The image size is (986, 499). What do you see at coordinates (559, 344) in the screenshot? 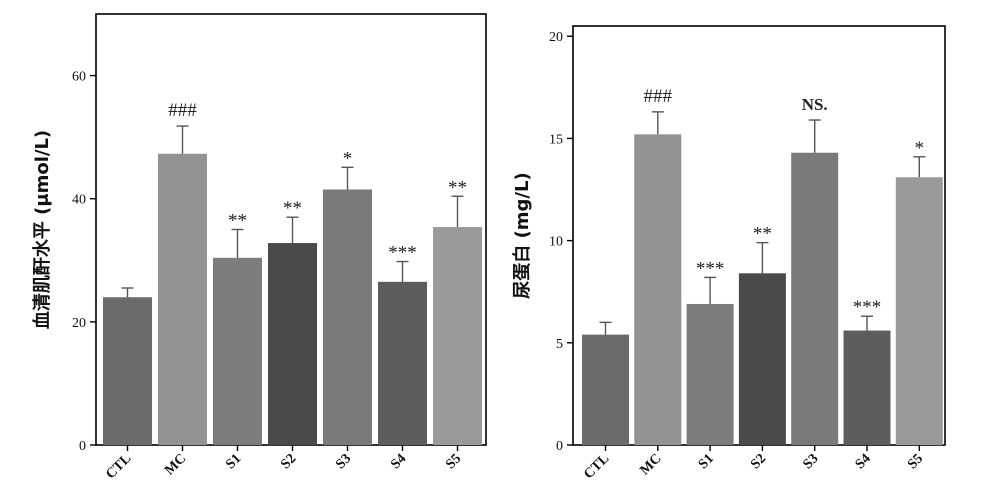
I see `y-tick-label: 5` at bounding box center [559, 344].